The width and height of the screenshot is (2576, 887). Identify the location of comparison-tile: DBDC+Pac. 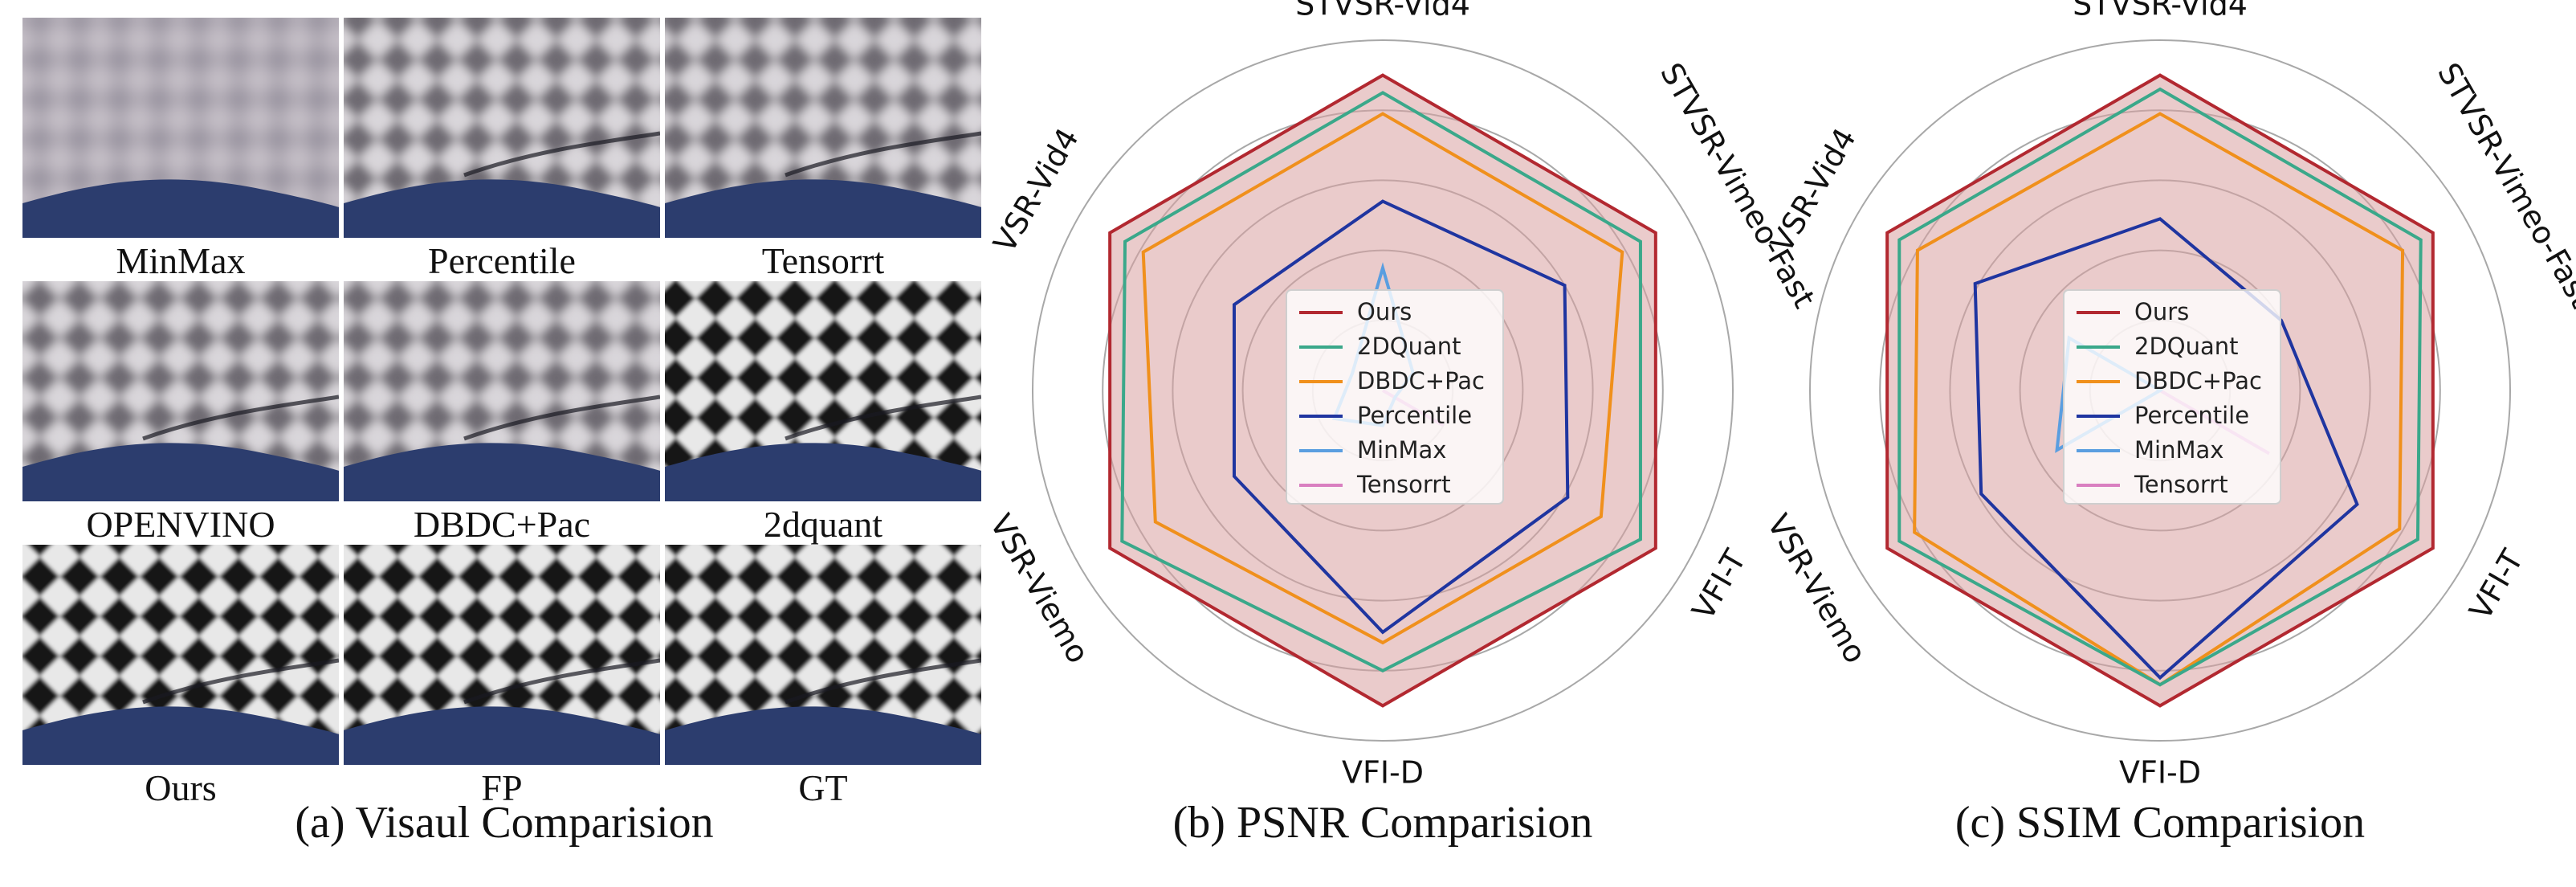
(502, 413).